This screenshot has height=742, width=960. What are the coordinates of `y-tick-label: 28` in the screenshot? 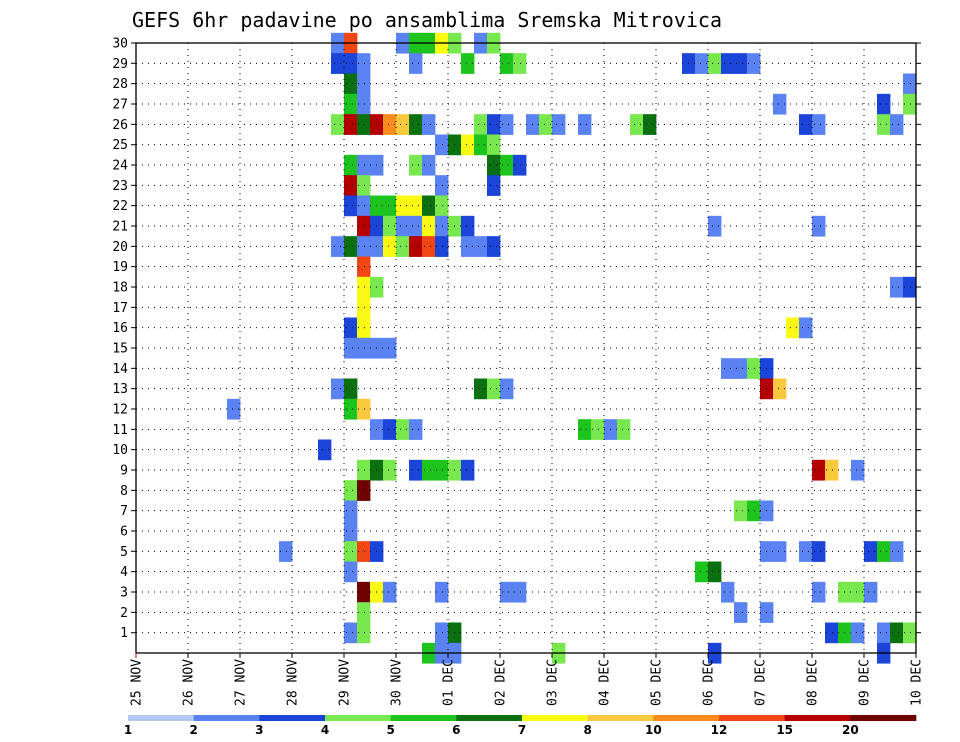 It's located at (120, 84).